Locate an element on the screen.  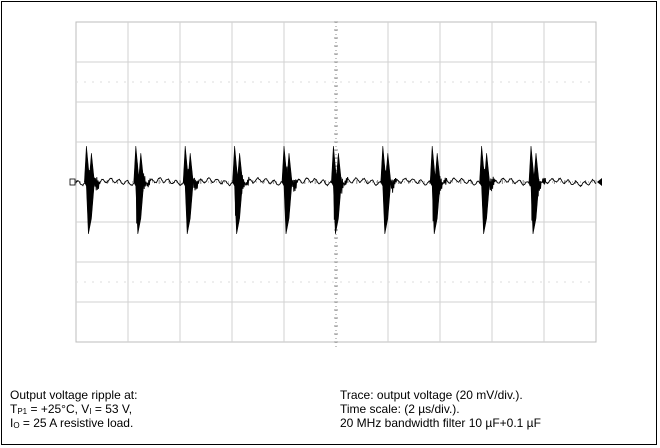
caption-left-line-2: TP1 = +25°C, VI = 53 V, is located at coordinates (71, 409).